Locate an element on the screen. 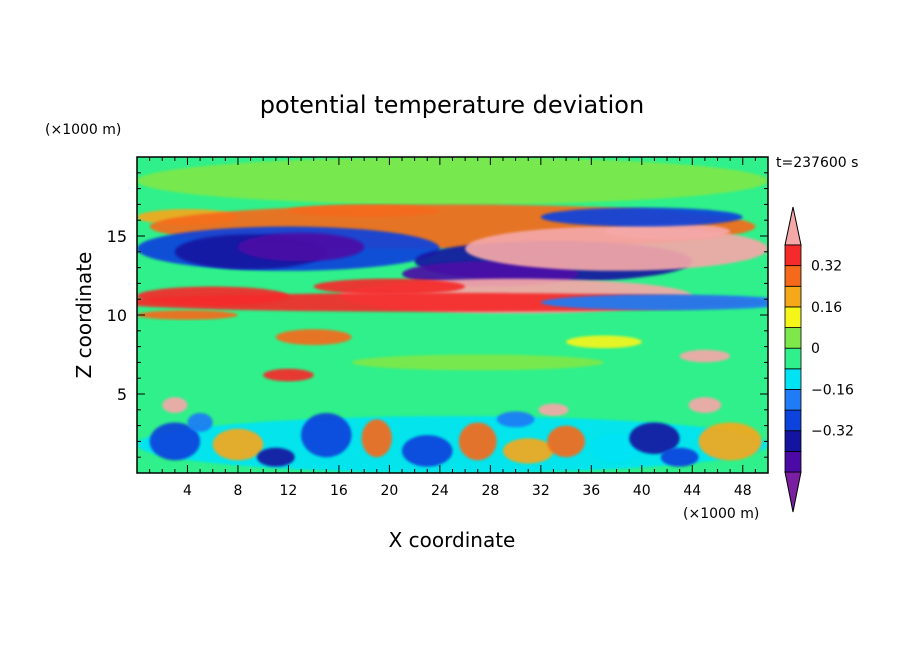 The height and width of the screenshot is (654, 904). x-tick-label: 44 is located at coordinates (692, 491).